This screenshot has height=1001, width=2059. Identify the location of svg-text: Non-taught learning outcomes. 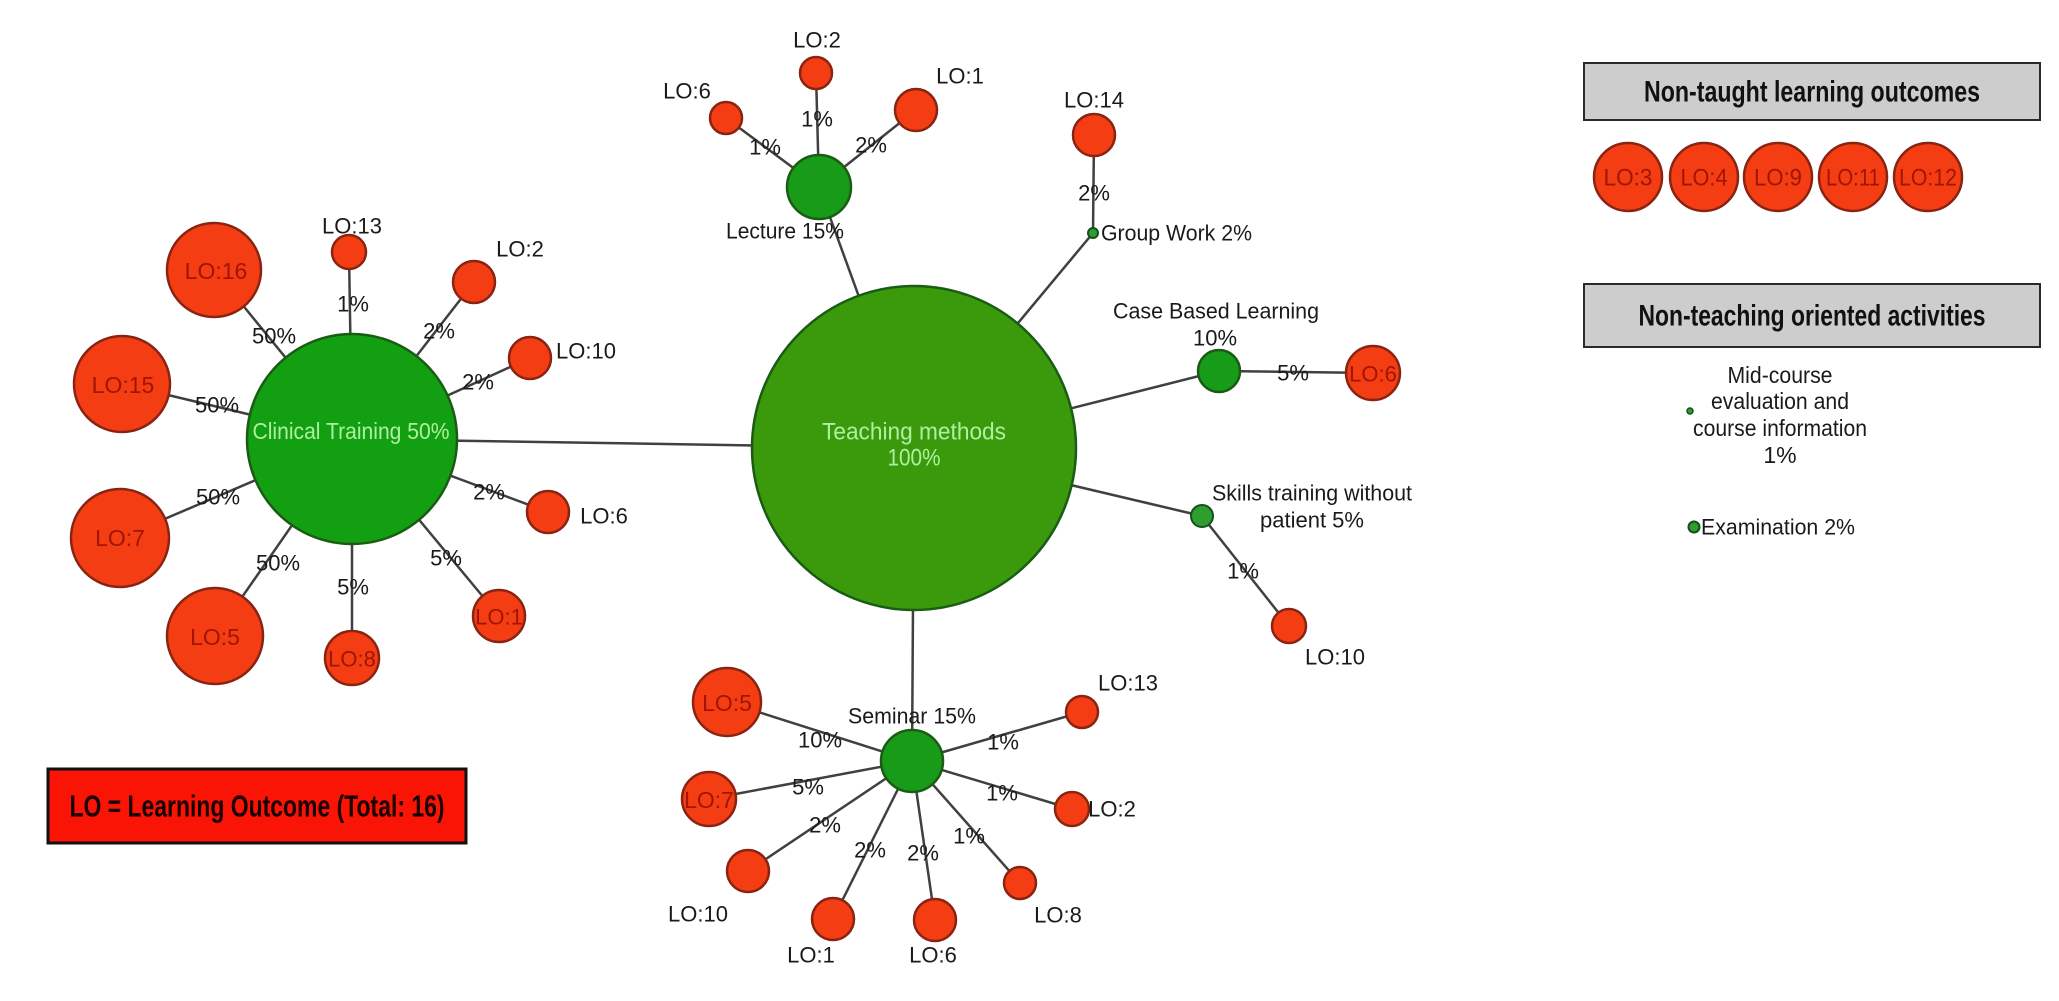
(1812, 92).